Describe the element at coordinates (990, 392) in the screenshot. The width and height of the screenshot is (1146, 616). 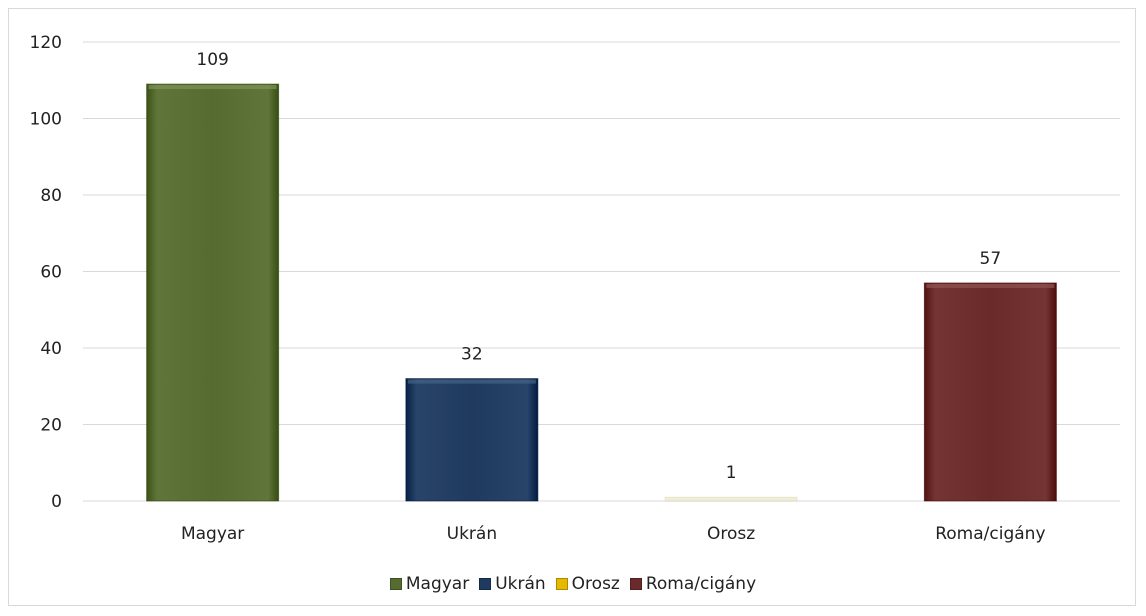
I see `bar-roma-cig-ny` at that location.